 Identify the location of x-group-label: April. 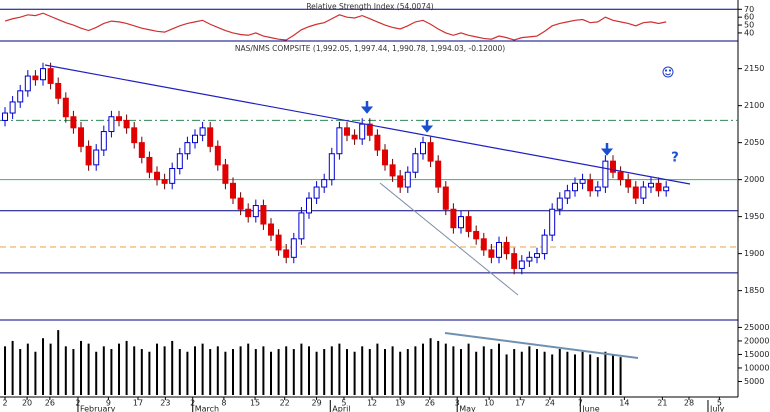
(341, 408).